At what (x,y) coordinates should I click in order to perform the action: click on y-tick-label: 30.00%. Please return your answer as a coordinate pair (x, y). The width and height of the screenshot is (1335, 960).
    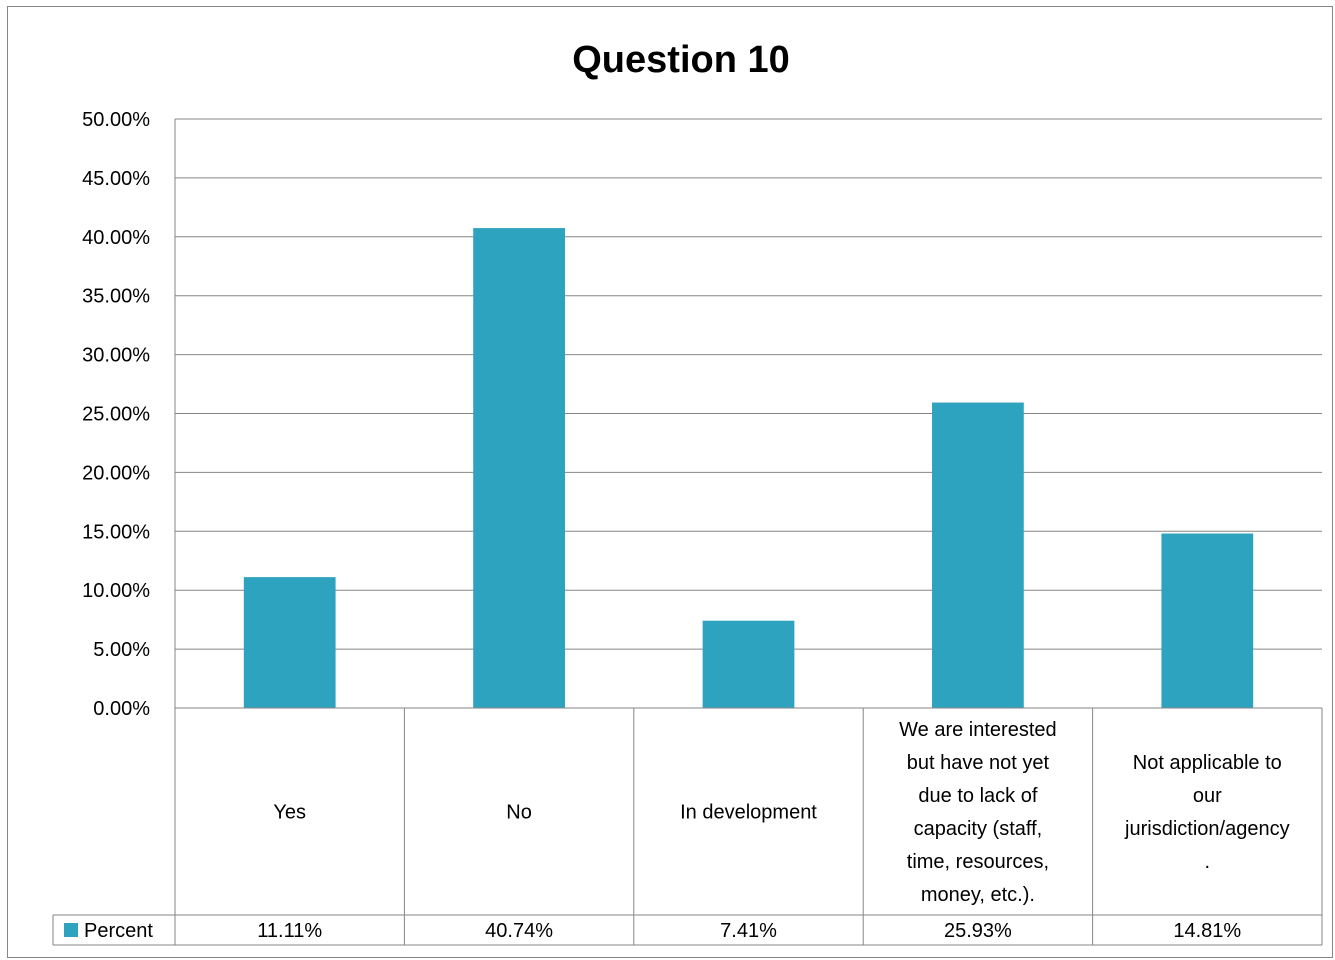
    Looking at the image, I should click on (116, 356).